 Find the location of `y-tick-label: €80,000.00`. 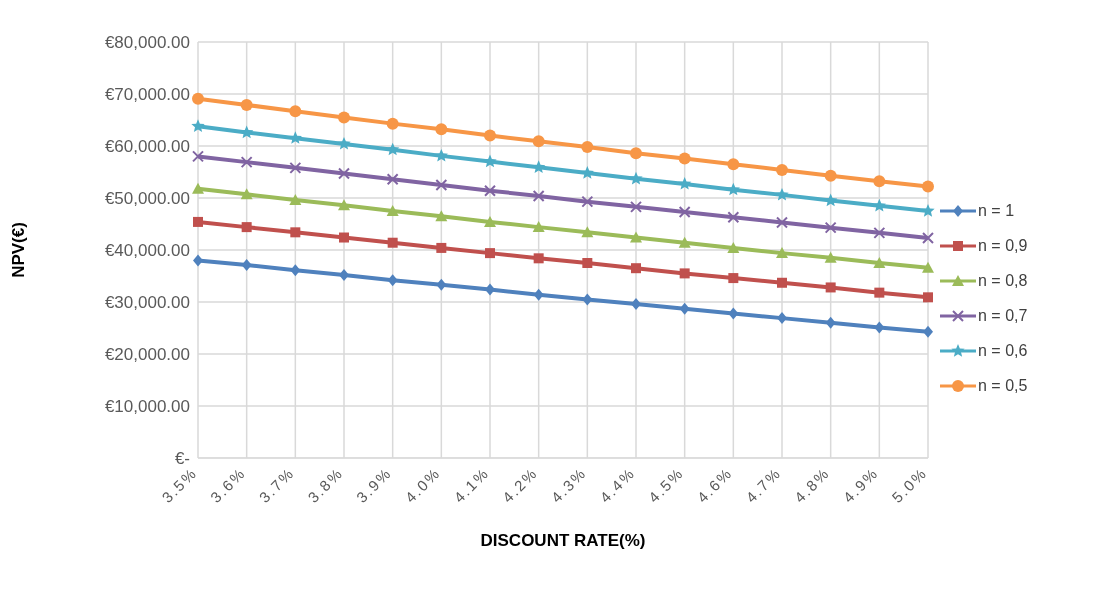

y-tick-label: €80,000.00 is located at coordinates (147, 43).